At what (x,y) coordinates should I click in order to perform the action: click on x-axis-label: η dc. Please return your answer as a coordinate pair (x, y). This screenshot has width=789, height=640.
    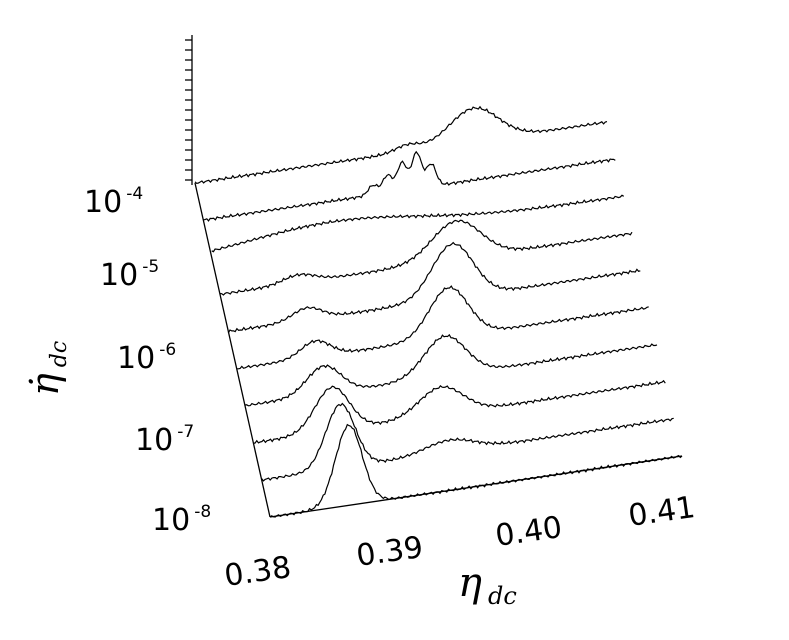
    Looking at the image, I should click on (487, 585).